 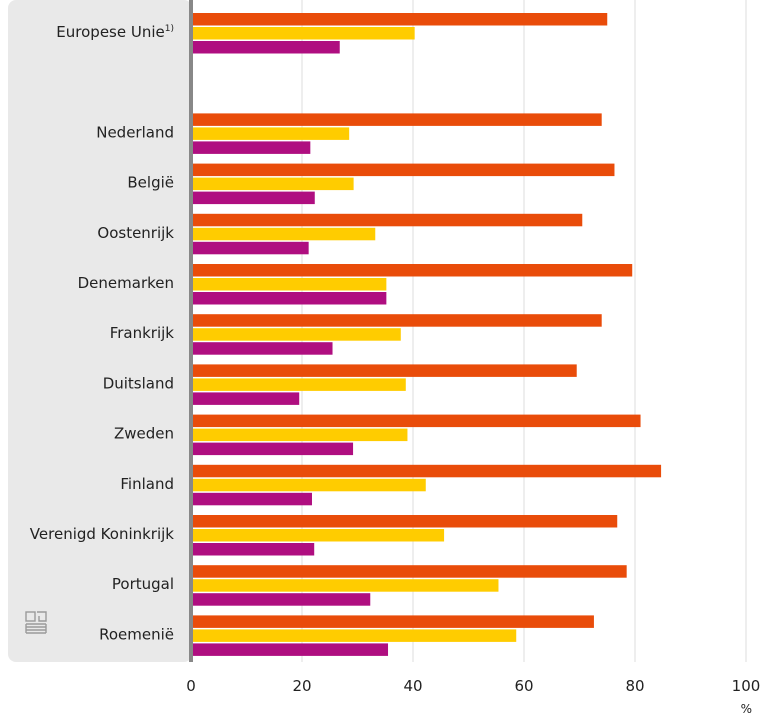 What do you see at coordinates (150, 183) in the screenshot?
I see `category-label: België` at bounding box center [150, 183].